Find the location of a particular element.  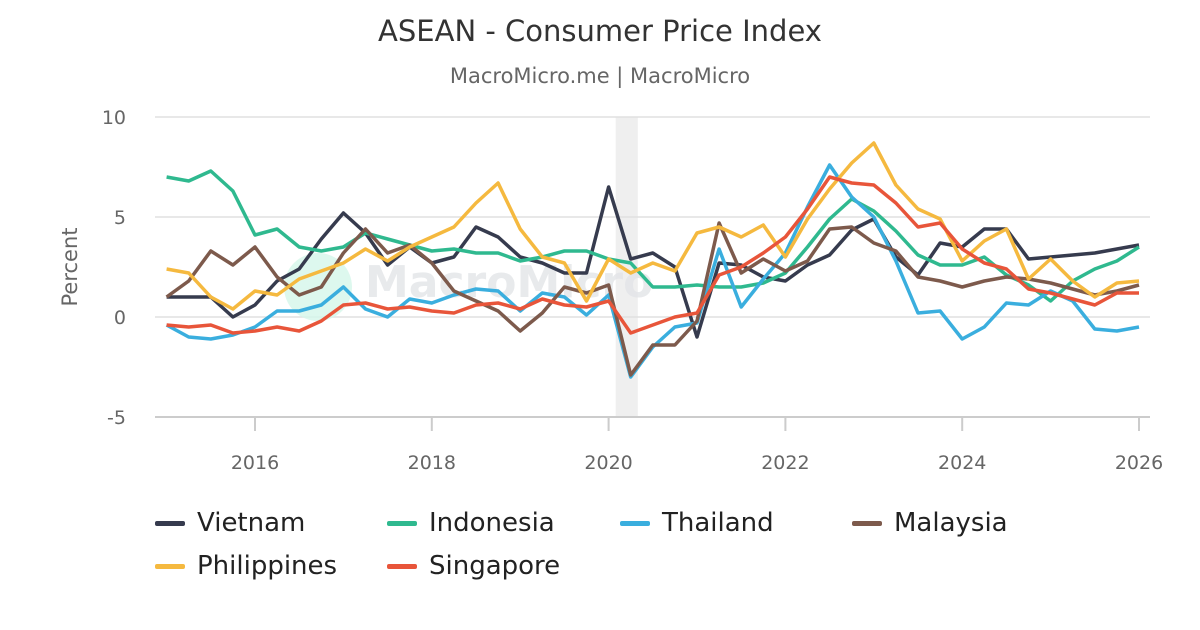

x-tick-label: 2016 is located at coordinates (255, 463).